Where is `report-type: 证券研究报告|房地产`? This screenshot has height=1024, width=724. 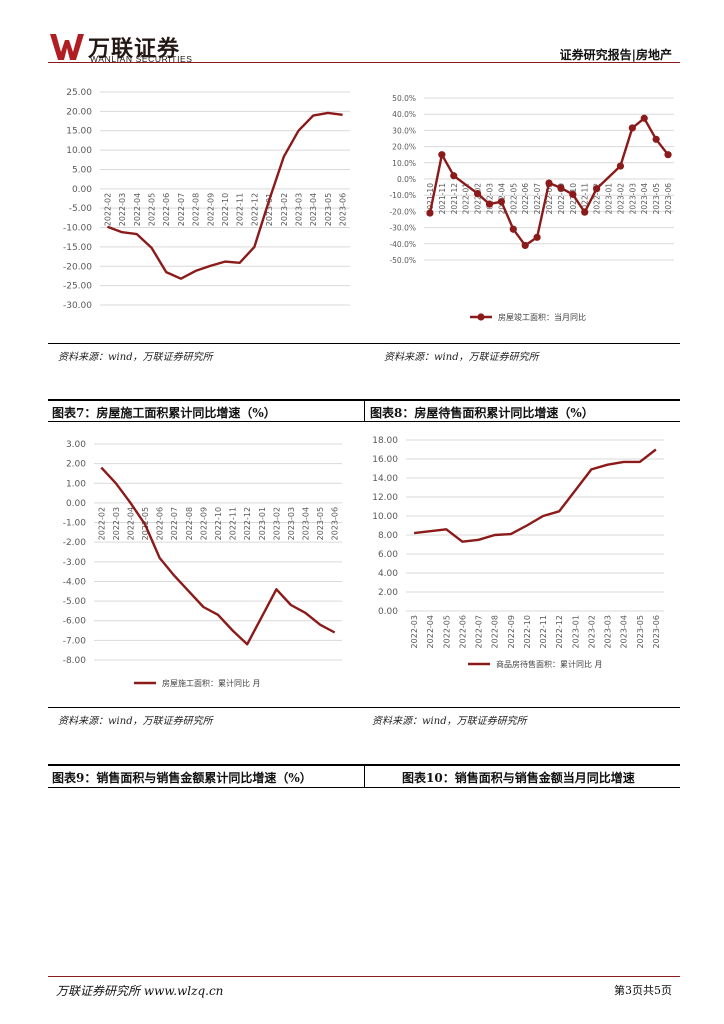 report-type: 证券研究报告|房地产 is located at coordinates (615, 55).